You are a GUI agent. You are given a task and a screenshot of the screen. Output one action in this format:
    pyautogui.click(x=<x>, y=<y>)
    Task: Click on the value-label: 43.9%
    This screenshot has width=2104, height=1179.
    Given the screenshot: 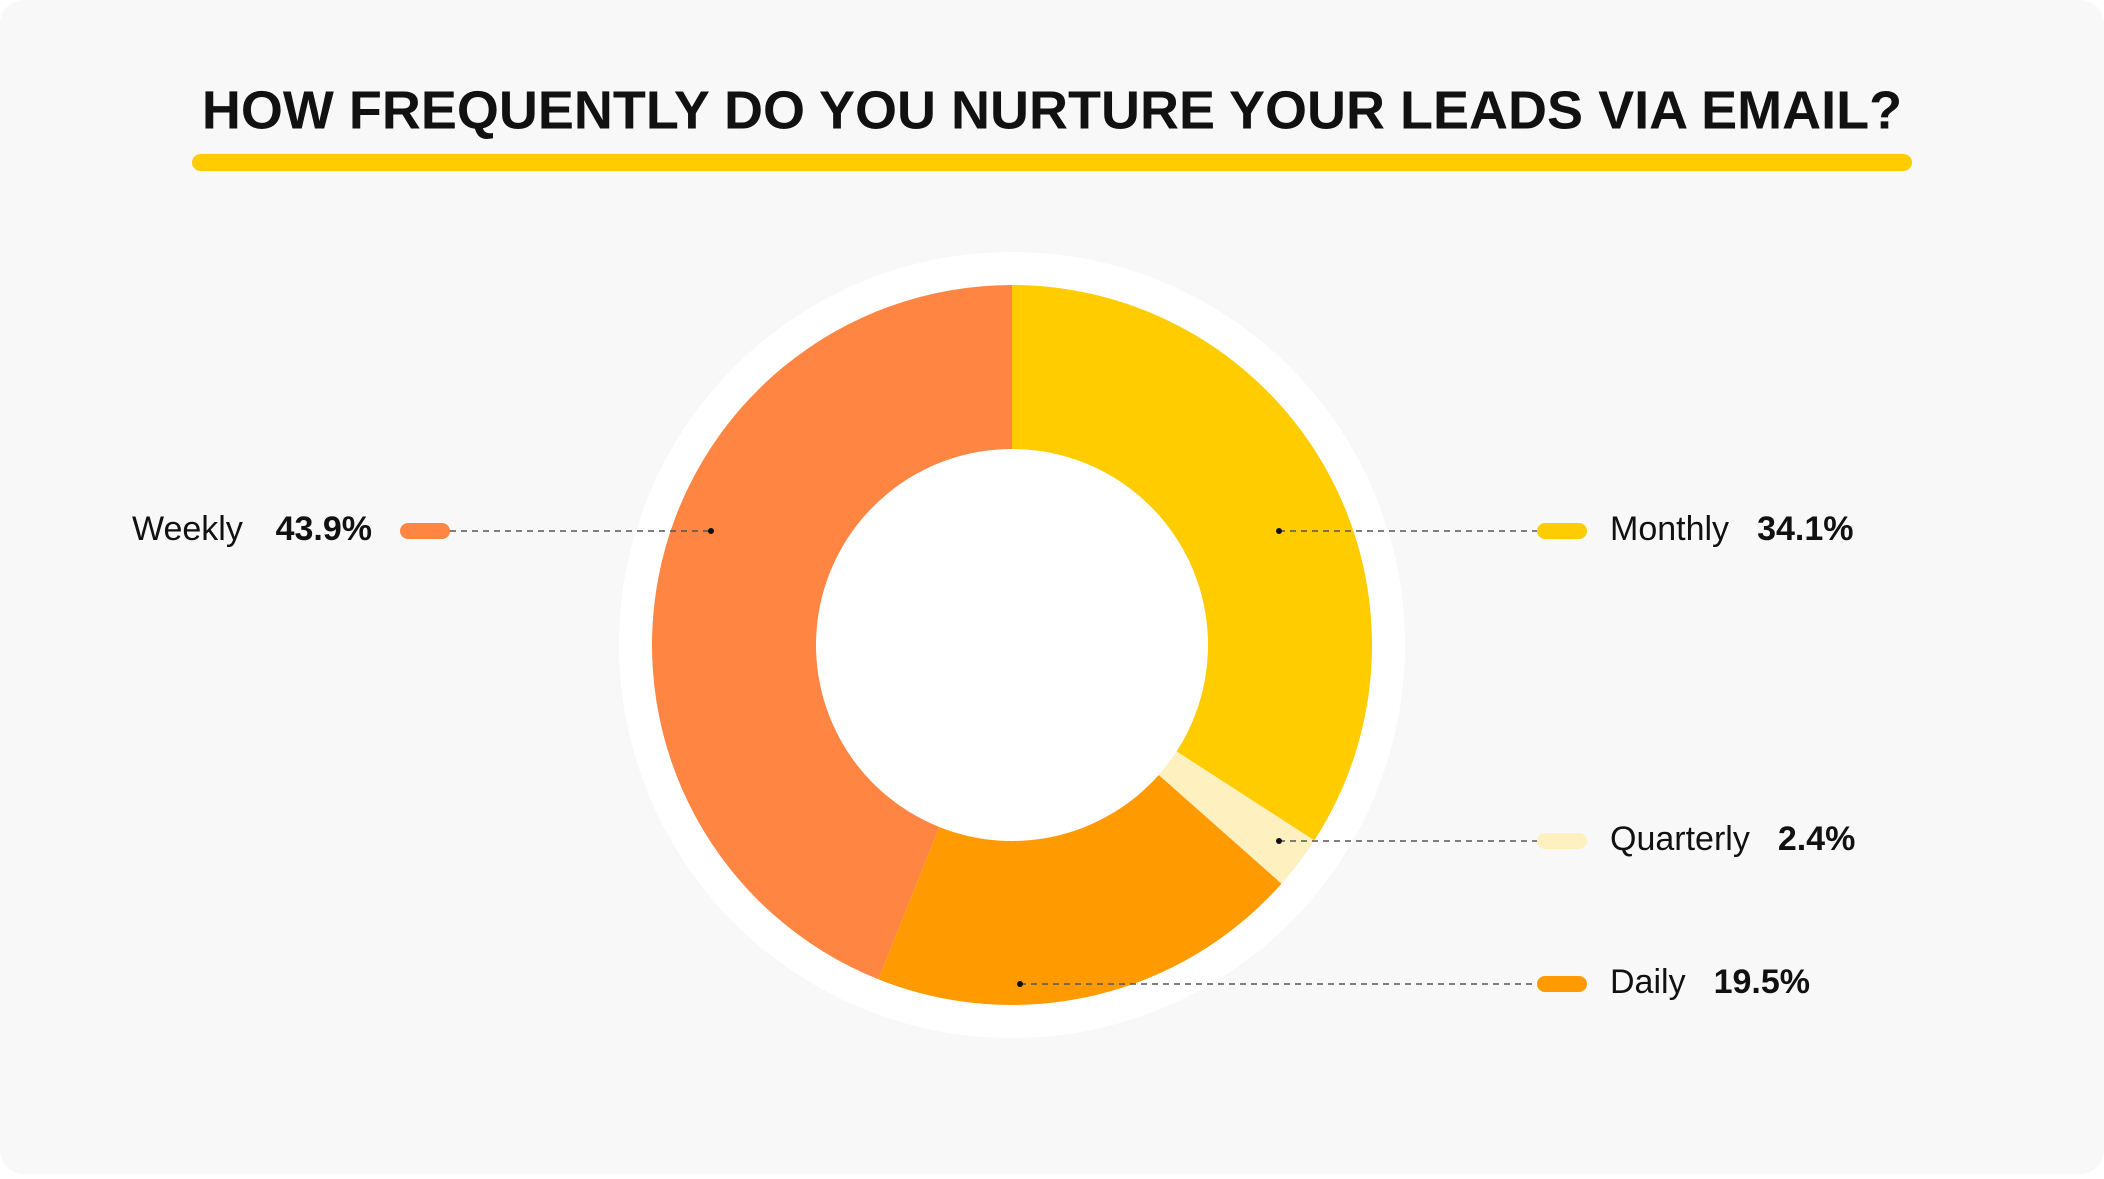 What is the action you would take?
    pyautogui.click(x=324, y=529)
    